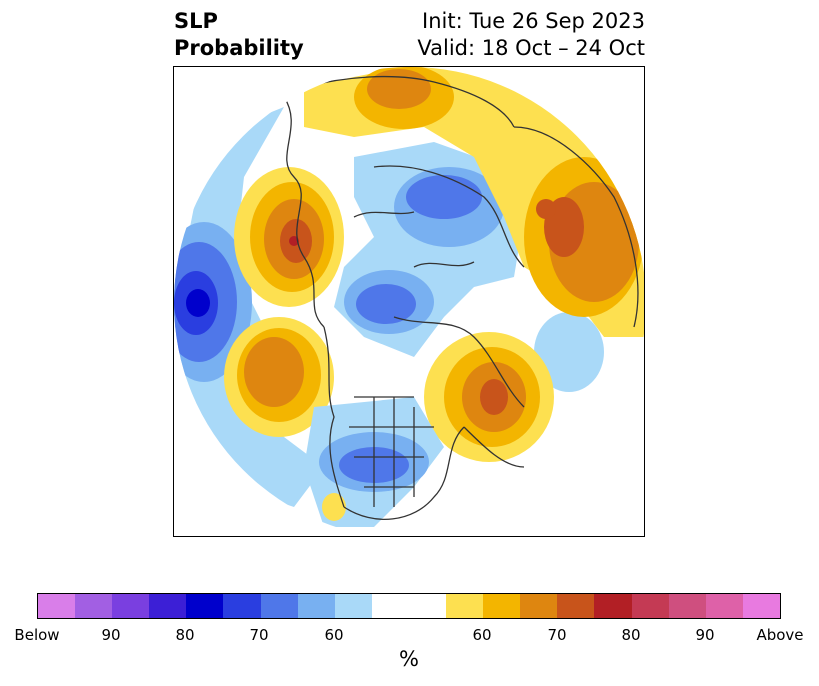 The image size is (819, 686). What do you see at coordinates (239, 48) in the screenshot?
I see `subtitle: Probability` at bounding box center [239, 48].